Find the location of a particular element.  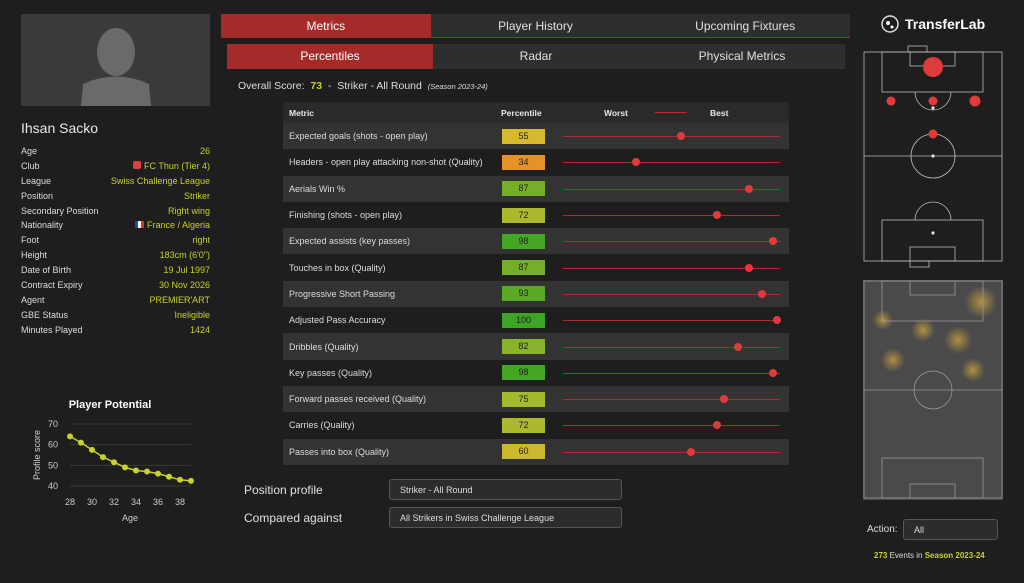

sub-tabs: Percentiles Radar Physical Metrics is located at coordinates (536, 56).